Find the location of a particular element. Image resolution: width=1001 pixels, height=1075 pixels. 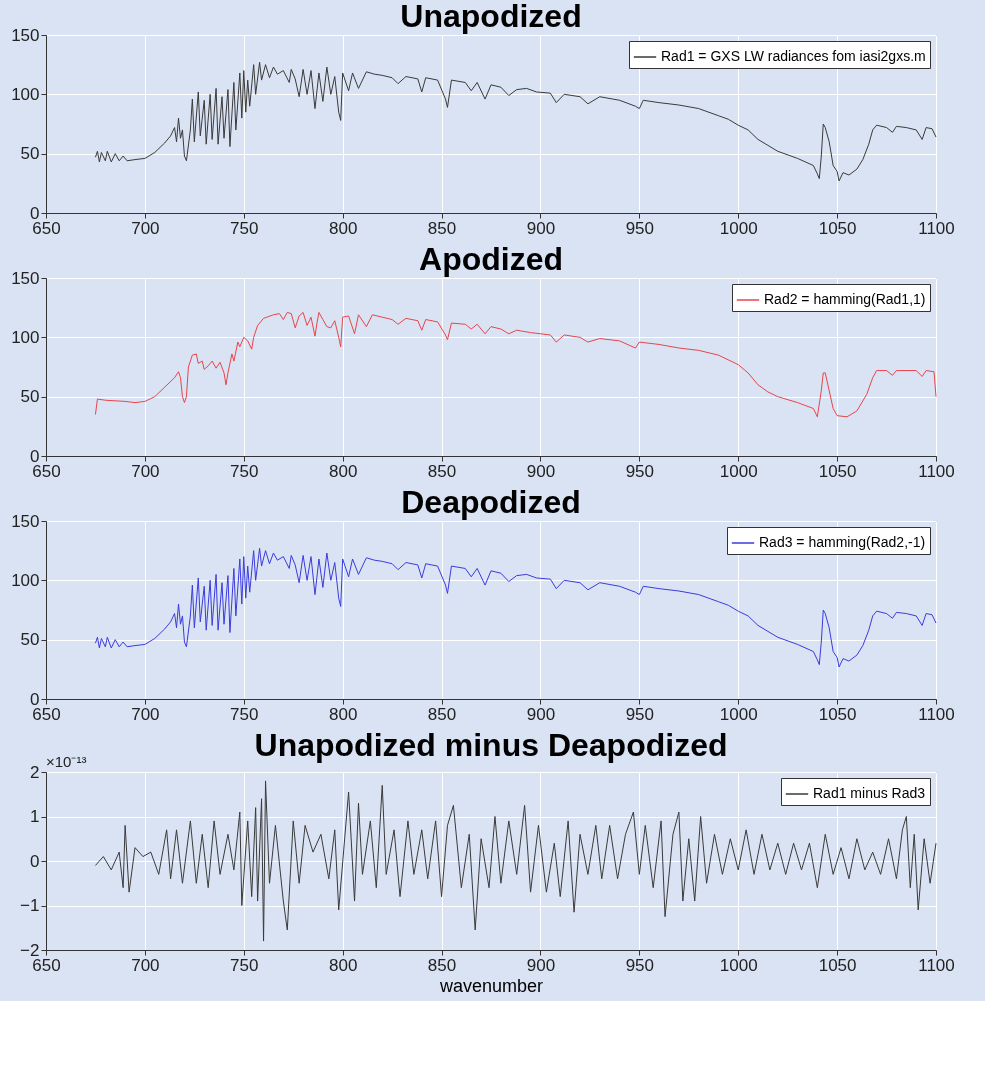

chart-title: Apodized is located at coordinates (491, 259).